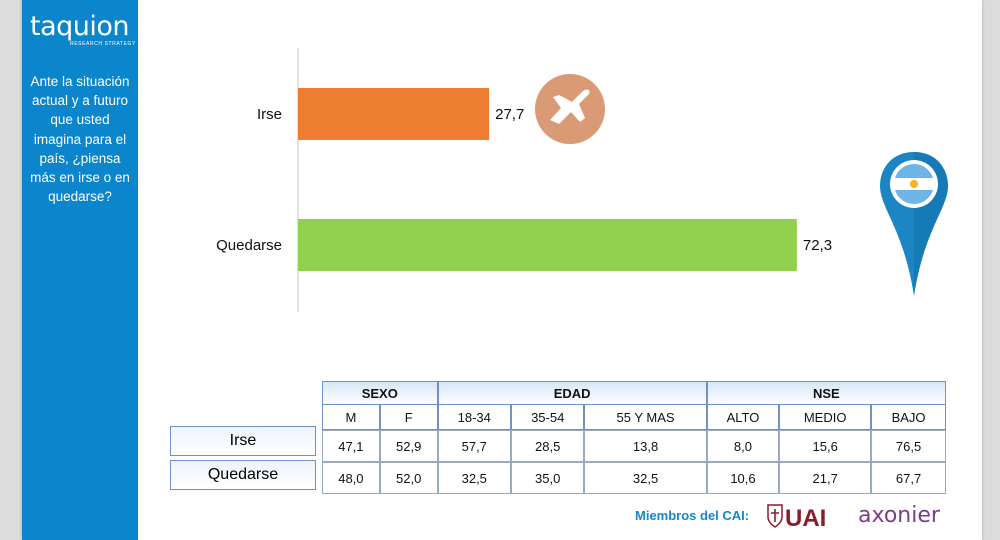 This screenshot has width=1000, height=540. I want to click on cell-quedarse-bajo: 67,7, so click(908, 478).